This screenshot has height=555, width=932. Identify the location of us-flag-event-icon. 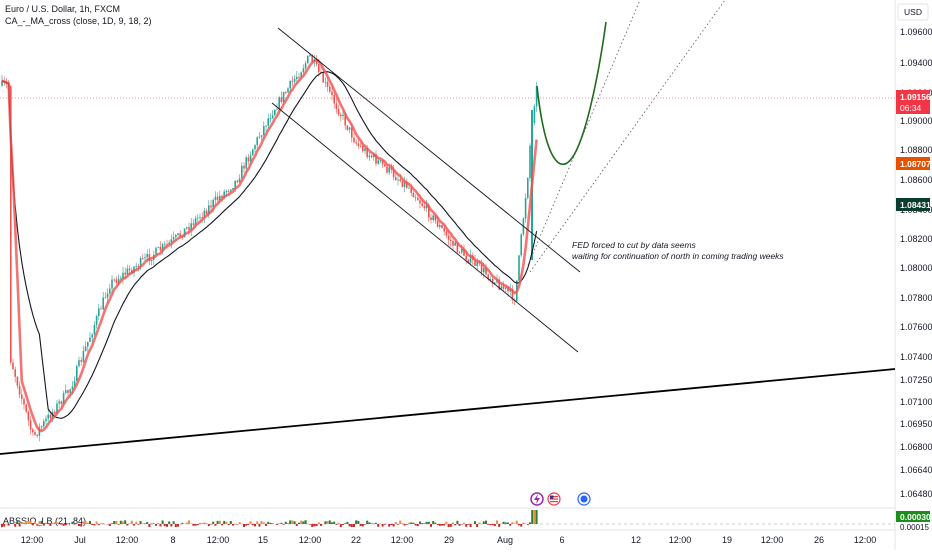
(554, 499).